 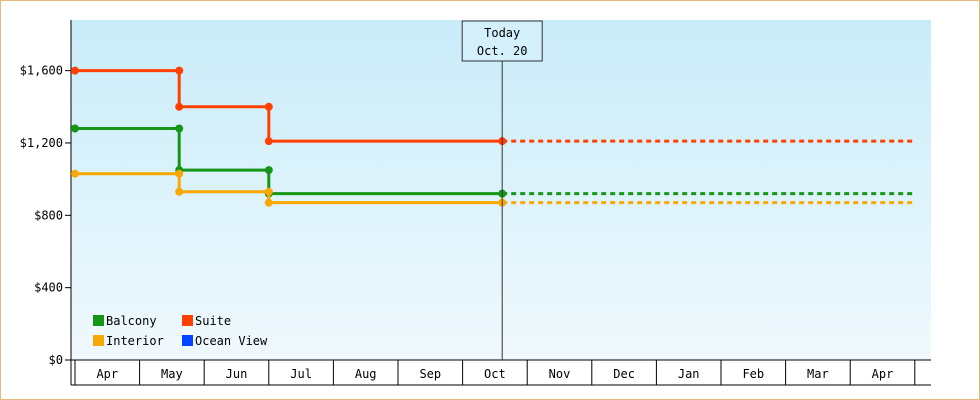 I want to click on x-tick-label: Jan, so click(x=689, y=374).